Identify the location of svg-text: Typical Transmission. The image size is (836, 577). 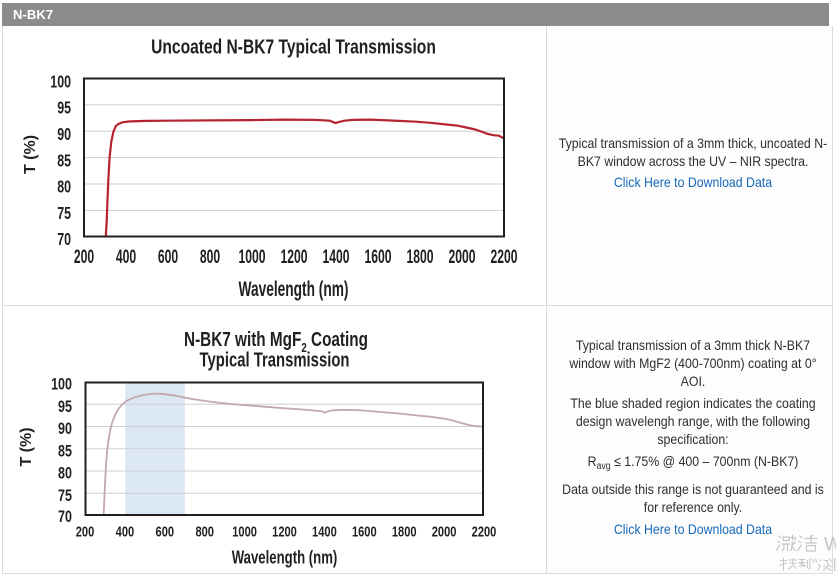
(275, 359).